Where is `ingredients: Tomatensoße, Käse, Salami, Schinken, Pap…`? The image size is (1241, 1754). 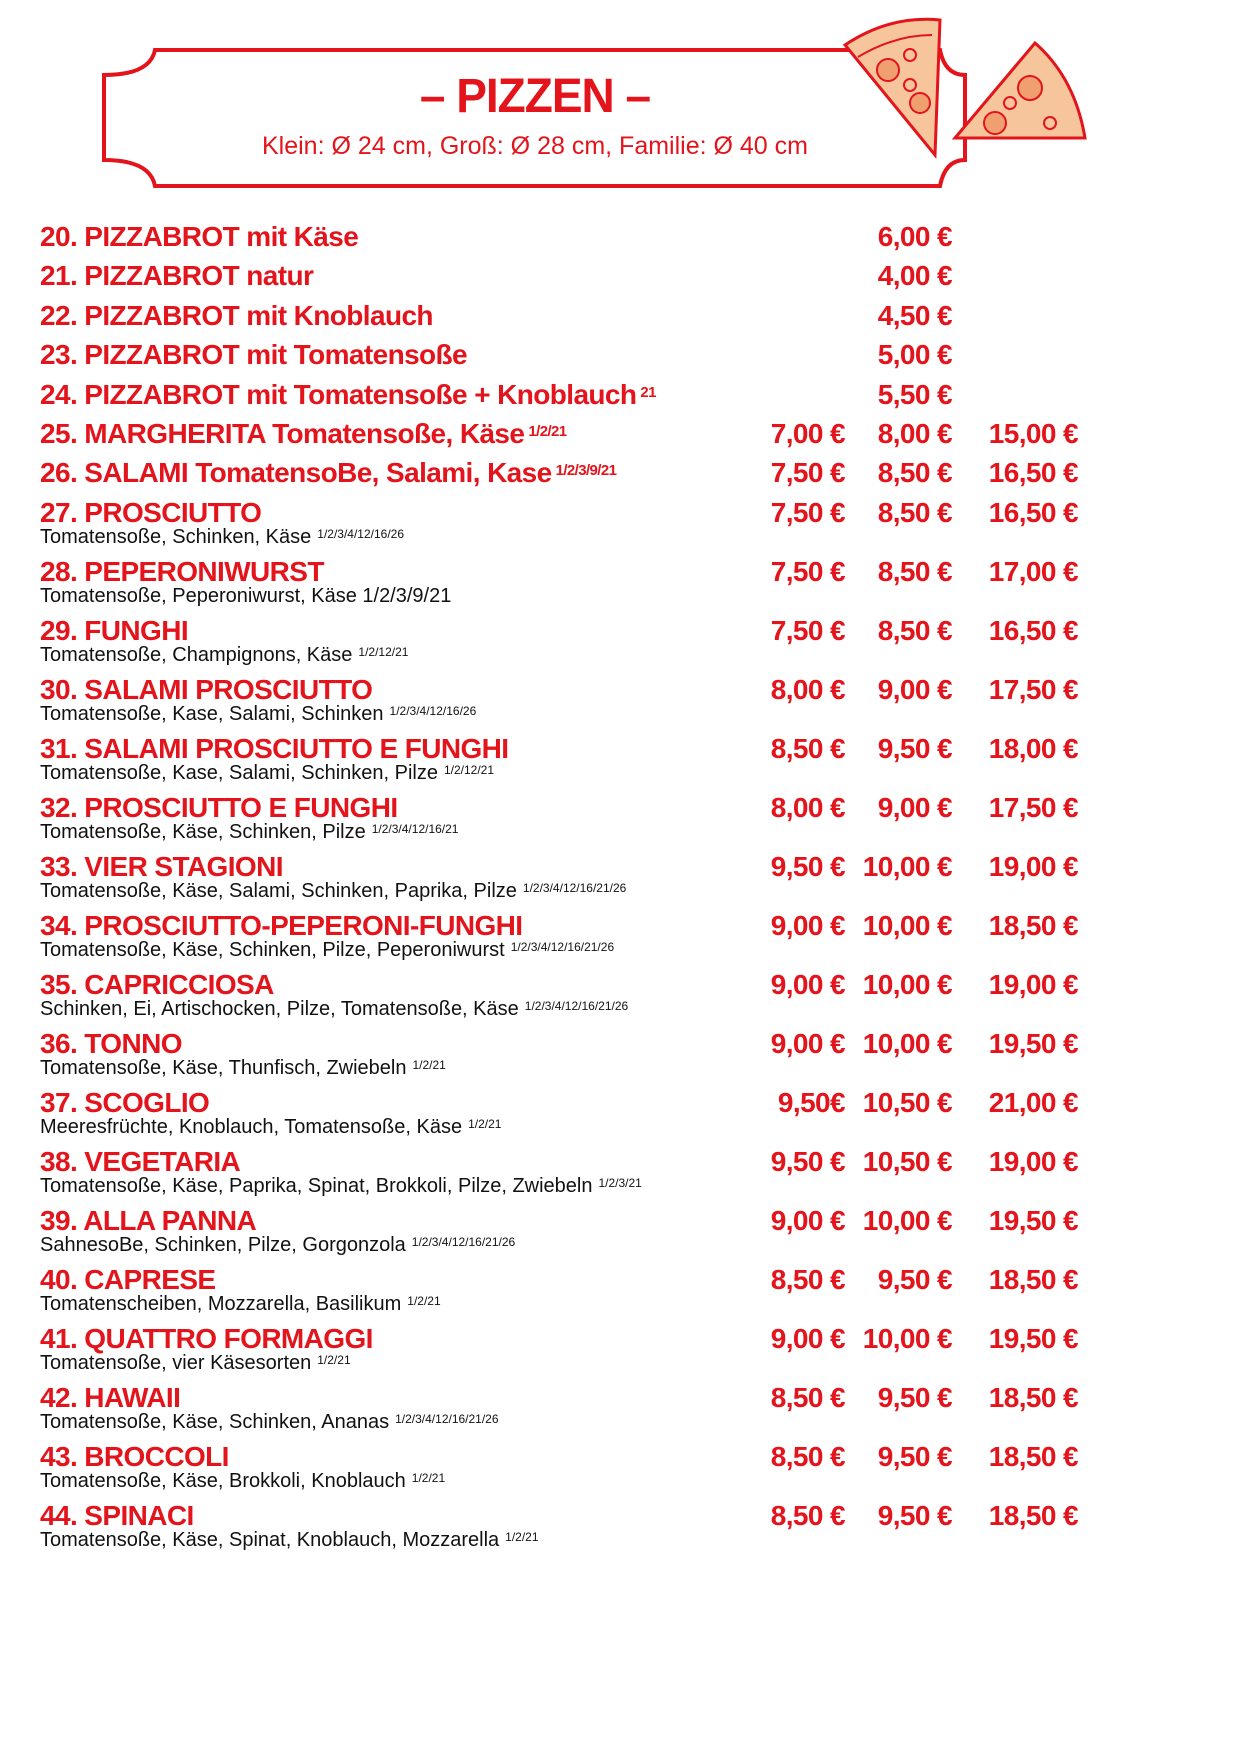
ingredients: Tomatensoße, Käse, Salami, Schinken, Pap… is located at coordinates (278, 890).